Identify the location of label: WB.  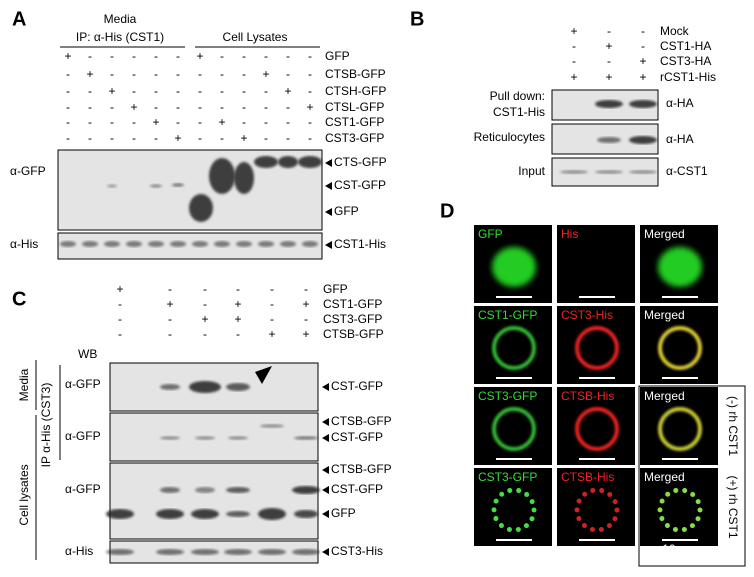
(87, 354).